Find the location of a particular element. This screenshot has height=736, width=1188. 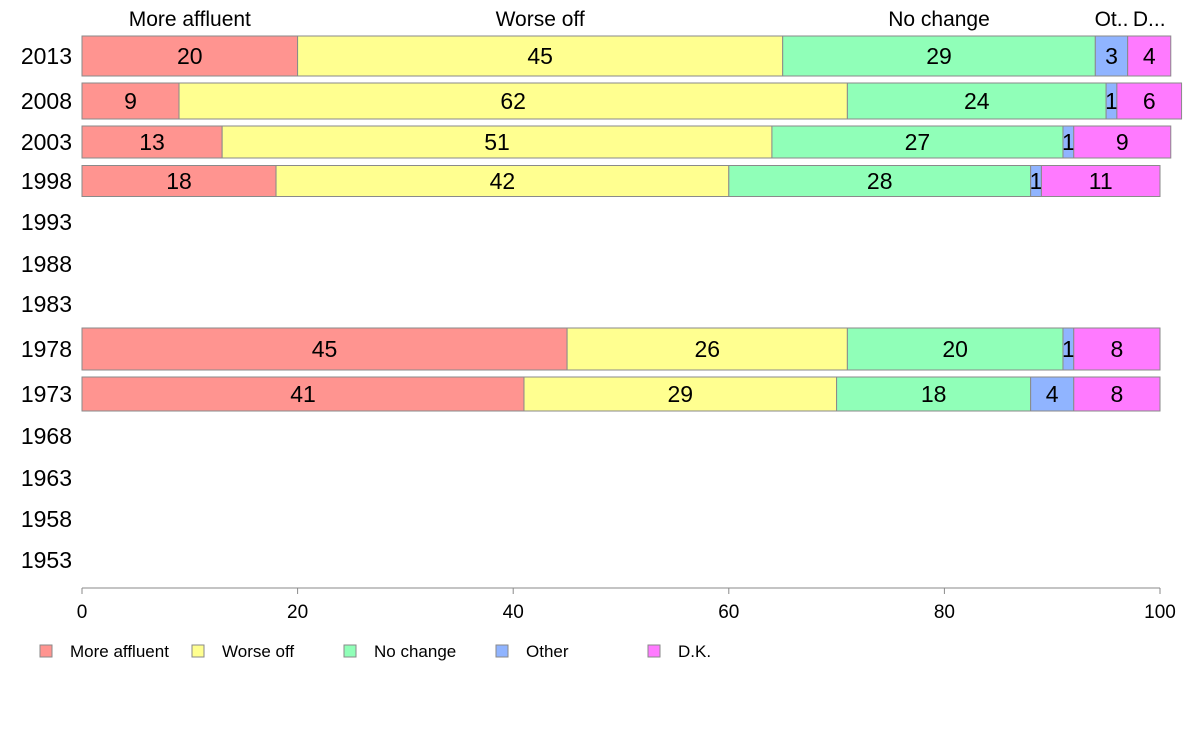

legend-label-worse-off: Worse off is located at coordinates (258, 651).